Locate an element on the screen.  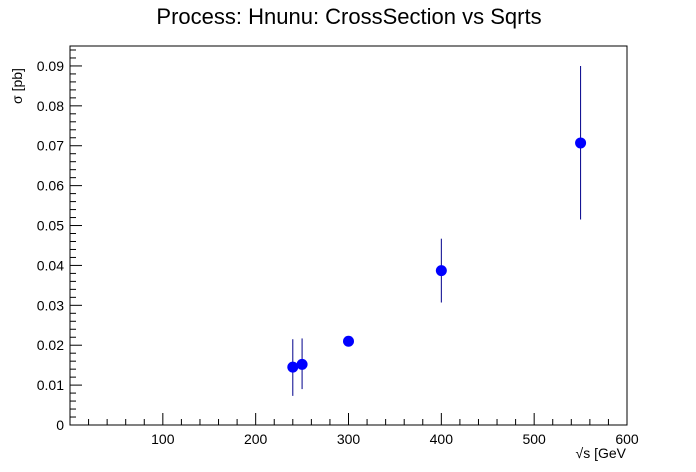
y-tick-label: 0.06 is located at coordinates (50, 186).